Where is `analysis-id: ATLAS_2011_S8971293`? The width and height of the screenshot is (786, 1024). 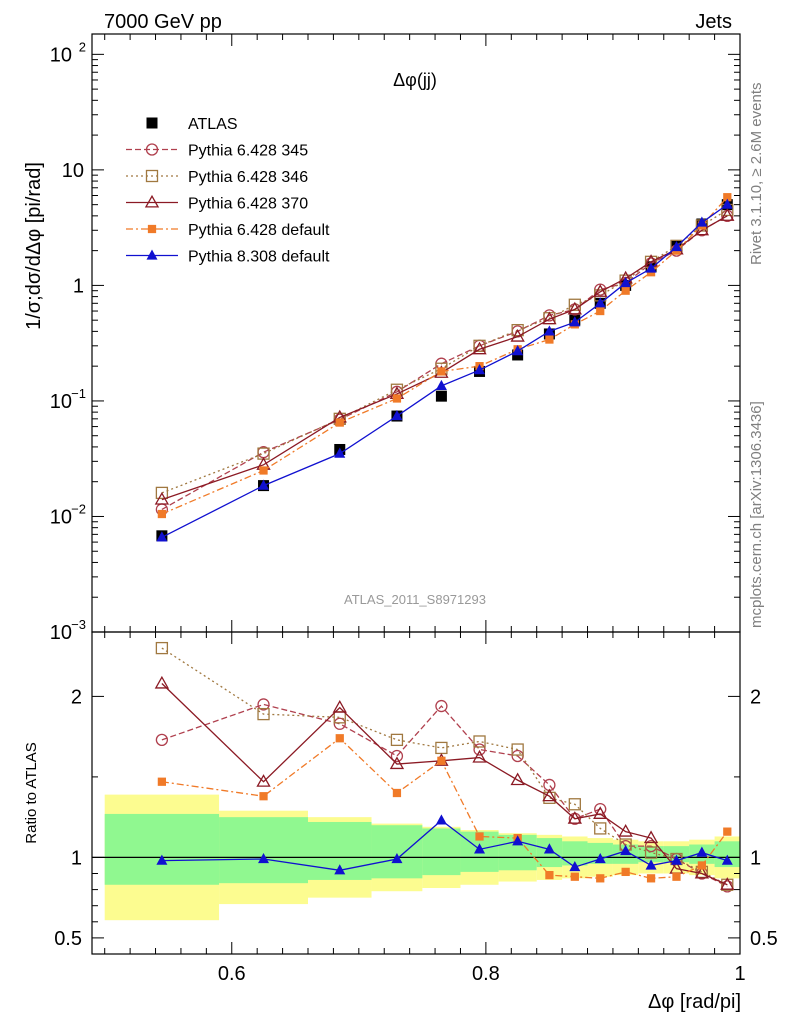
analysis-id: ATLAS_2011_S8971293 is located at coordinates (415, 599).